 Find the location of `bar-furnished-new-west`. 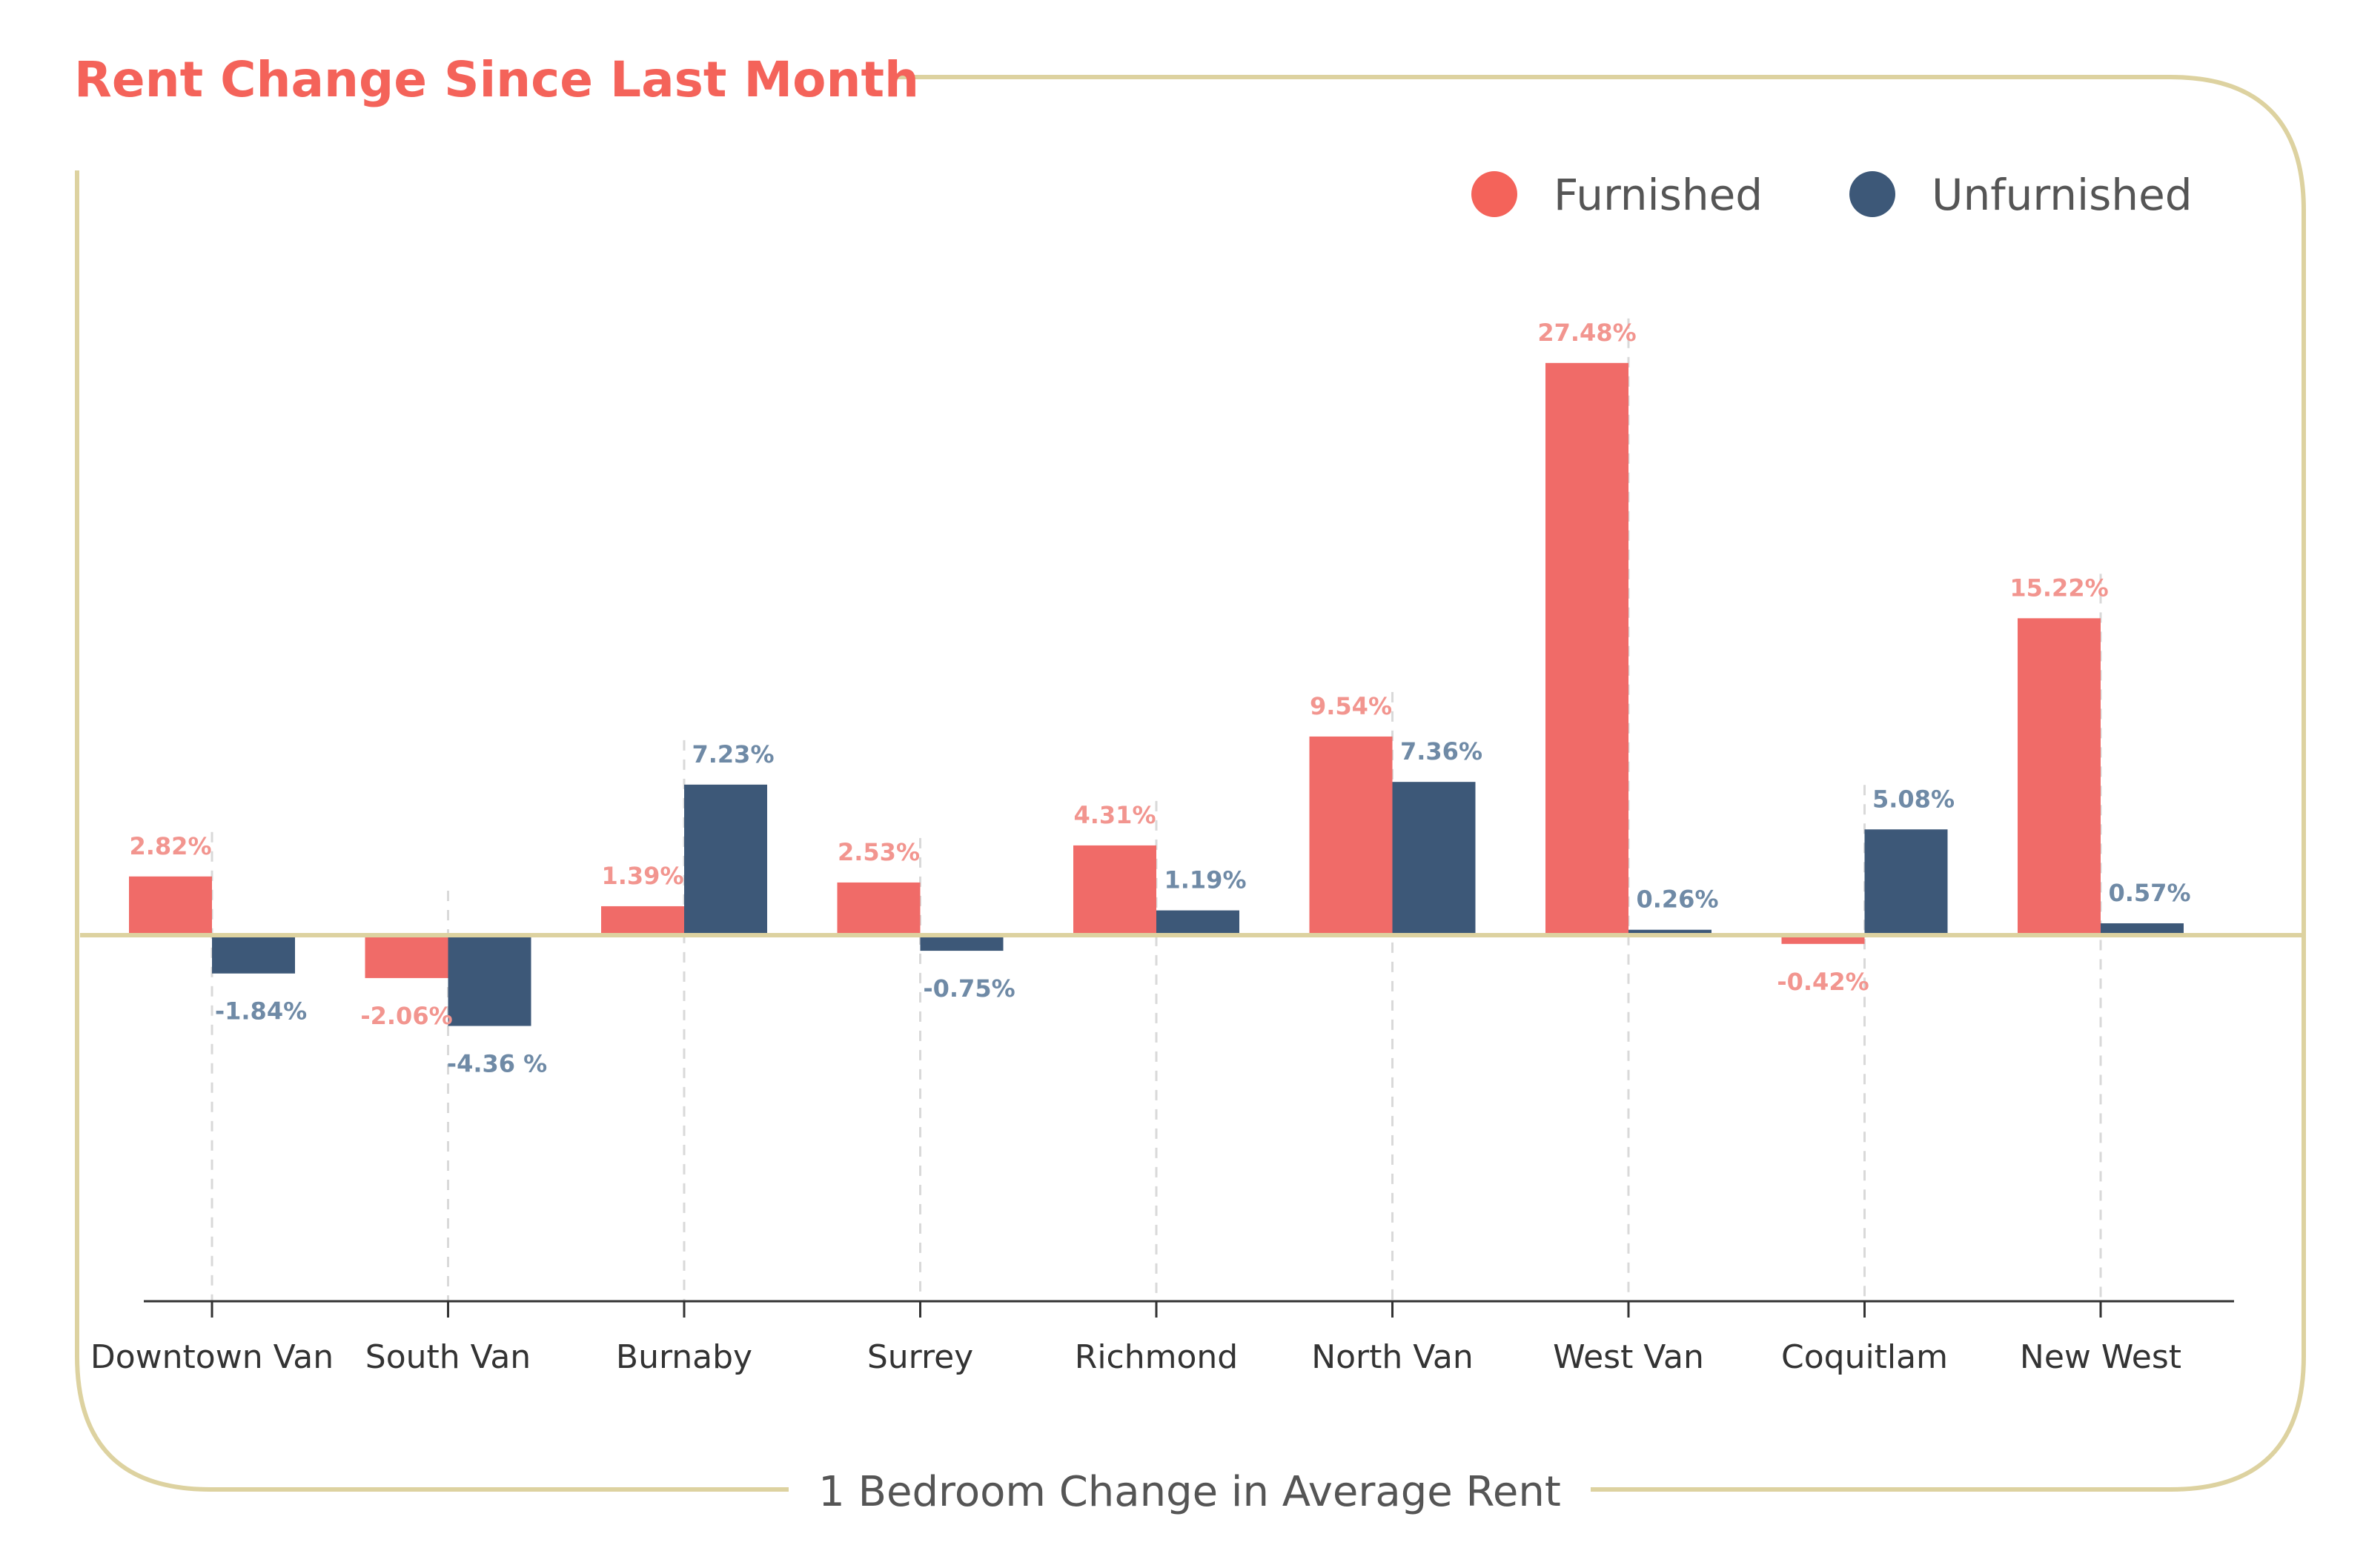

bar-furnished-new-west is located at coordinates (2059, 776).